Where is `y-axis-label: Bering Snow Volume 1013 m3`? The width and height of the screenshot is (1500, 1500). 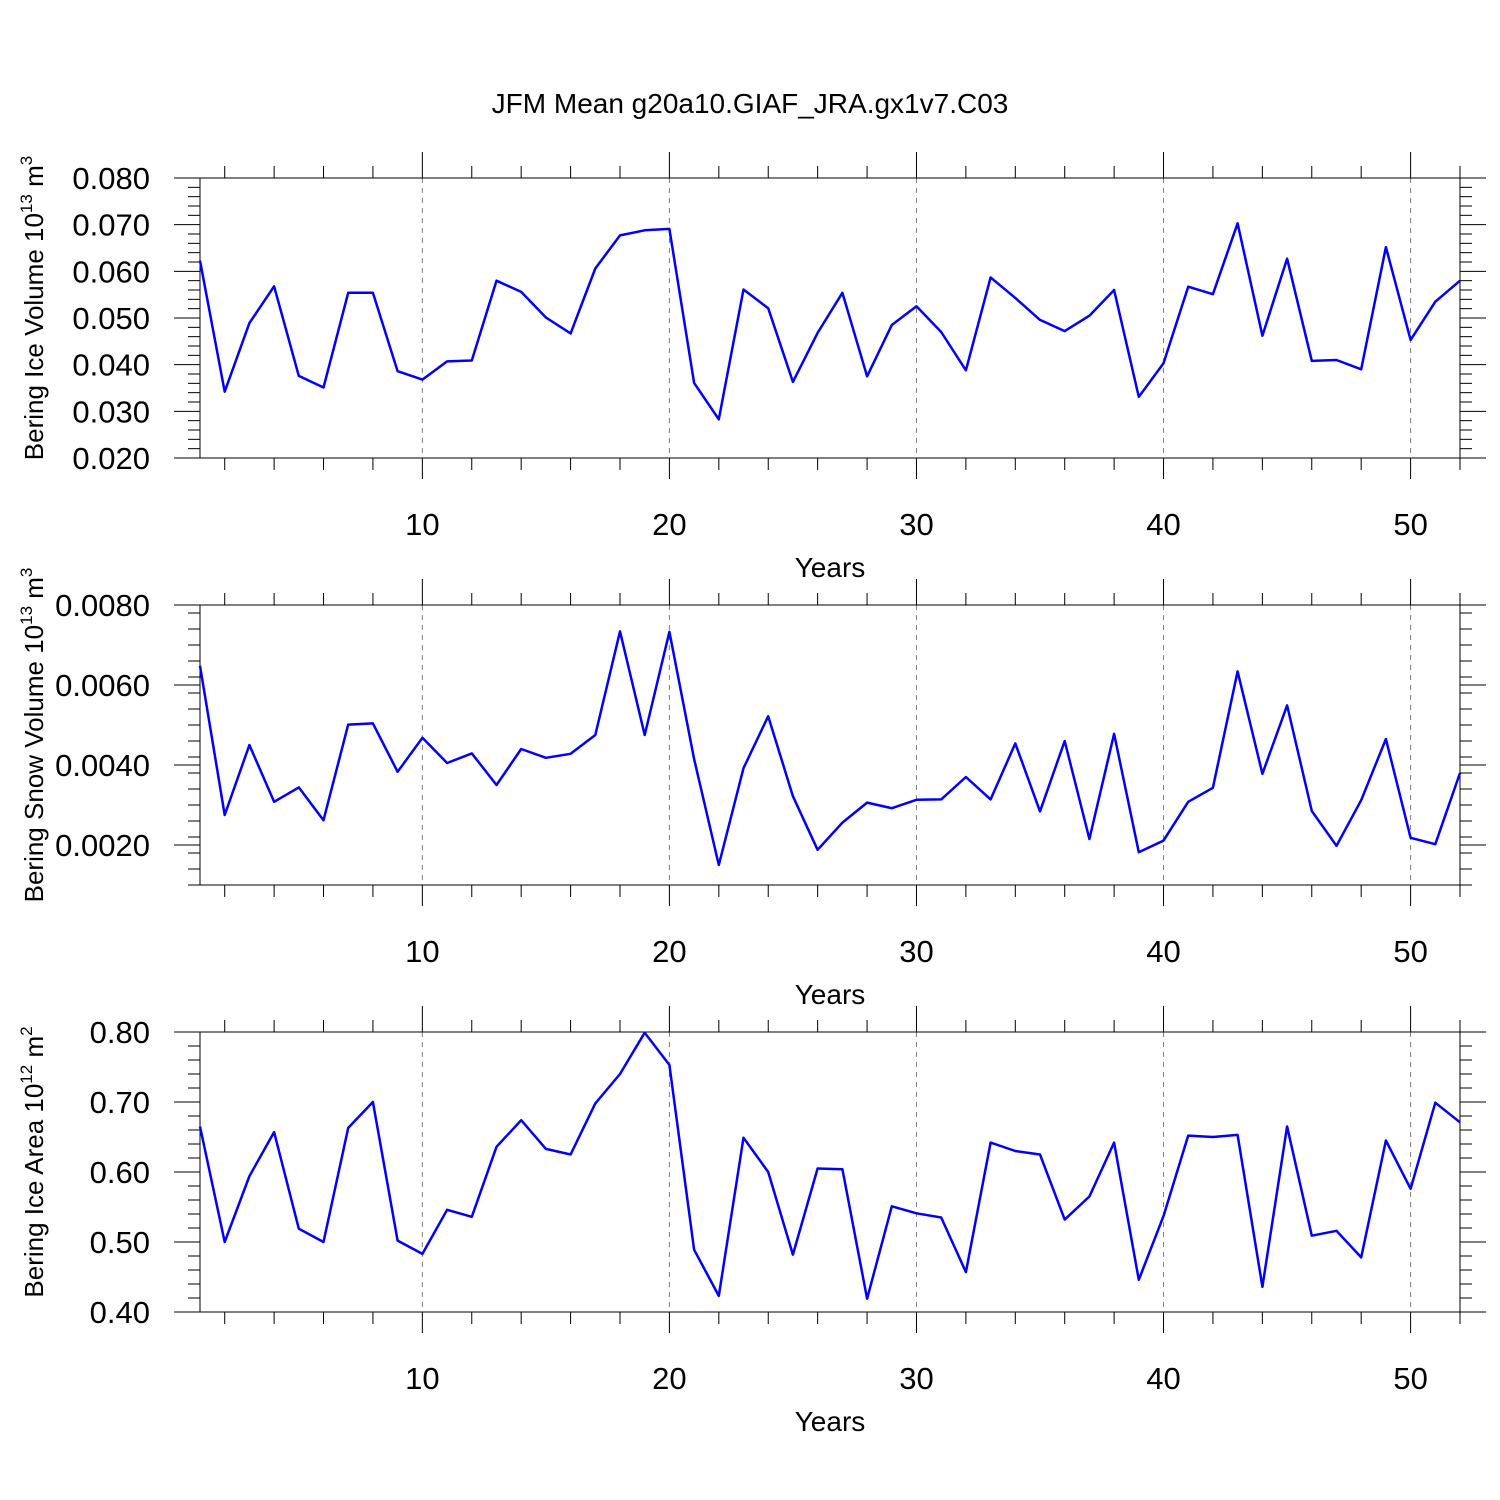 y-axis-label: Bering Snow Volume 1013 m3 is located at coordinates (33, 735).